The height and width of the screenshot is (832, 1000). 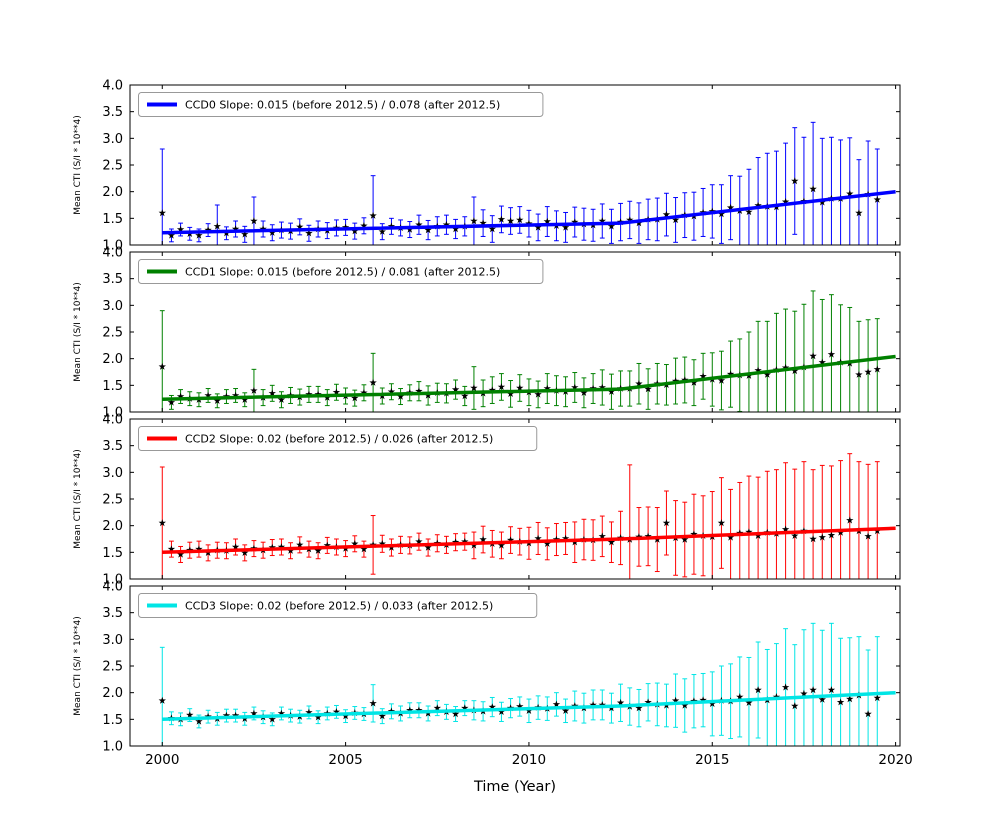 I want to click on x-tick-label: 2000, so click(x=162, y=760).